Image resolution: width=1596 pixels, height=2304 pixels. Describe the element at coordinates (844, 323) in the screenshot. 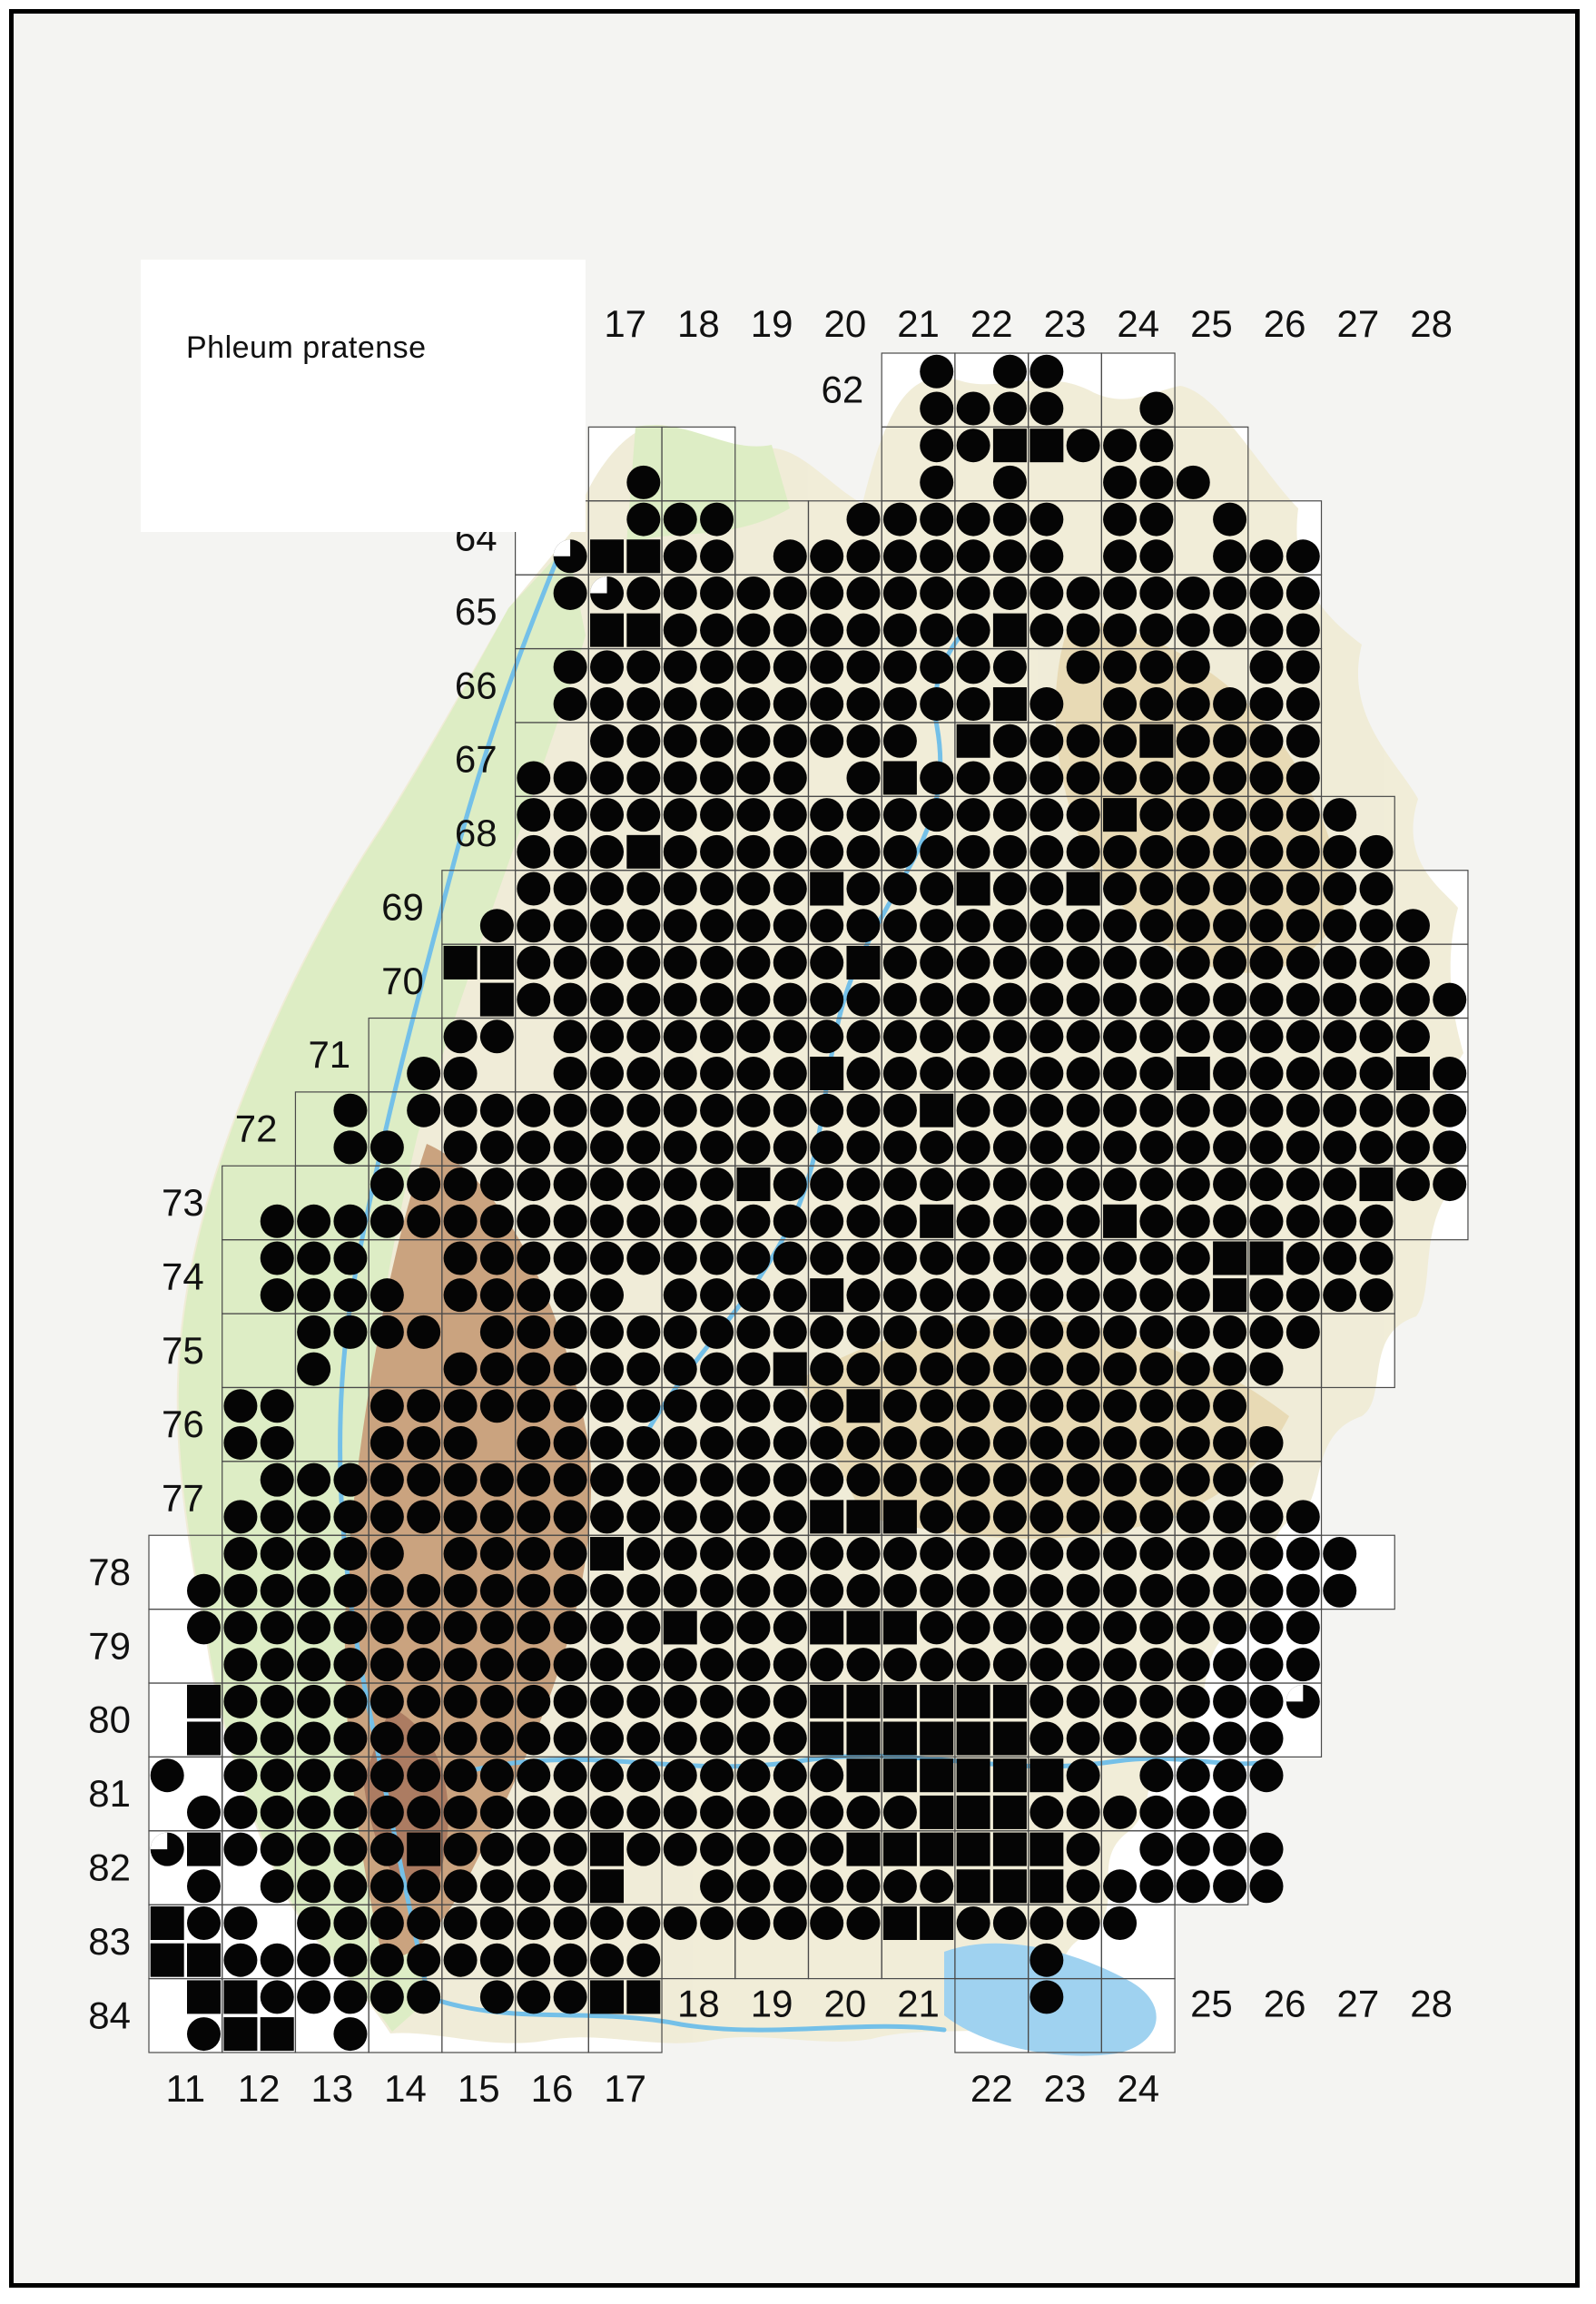

I see `col-label-top: 20` at that location.